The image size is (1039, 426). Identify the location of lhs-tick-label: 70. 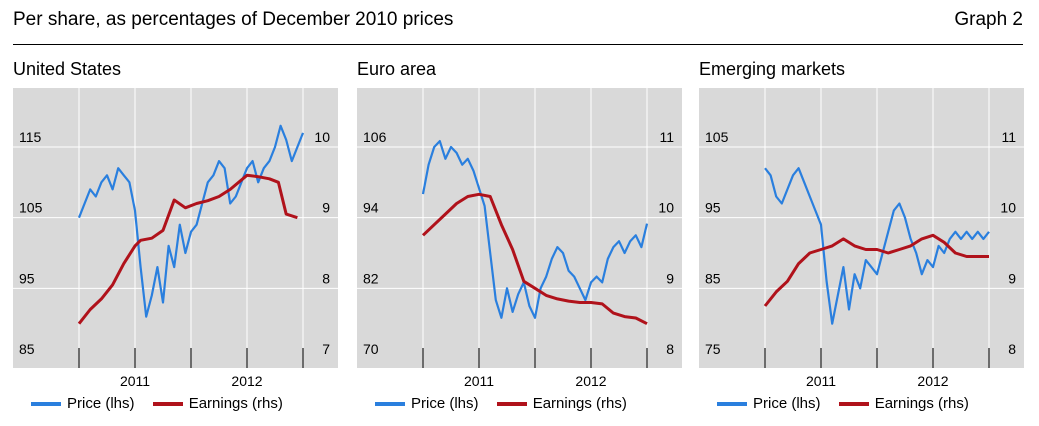
(371, 349).